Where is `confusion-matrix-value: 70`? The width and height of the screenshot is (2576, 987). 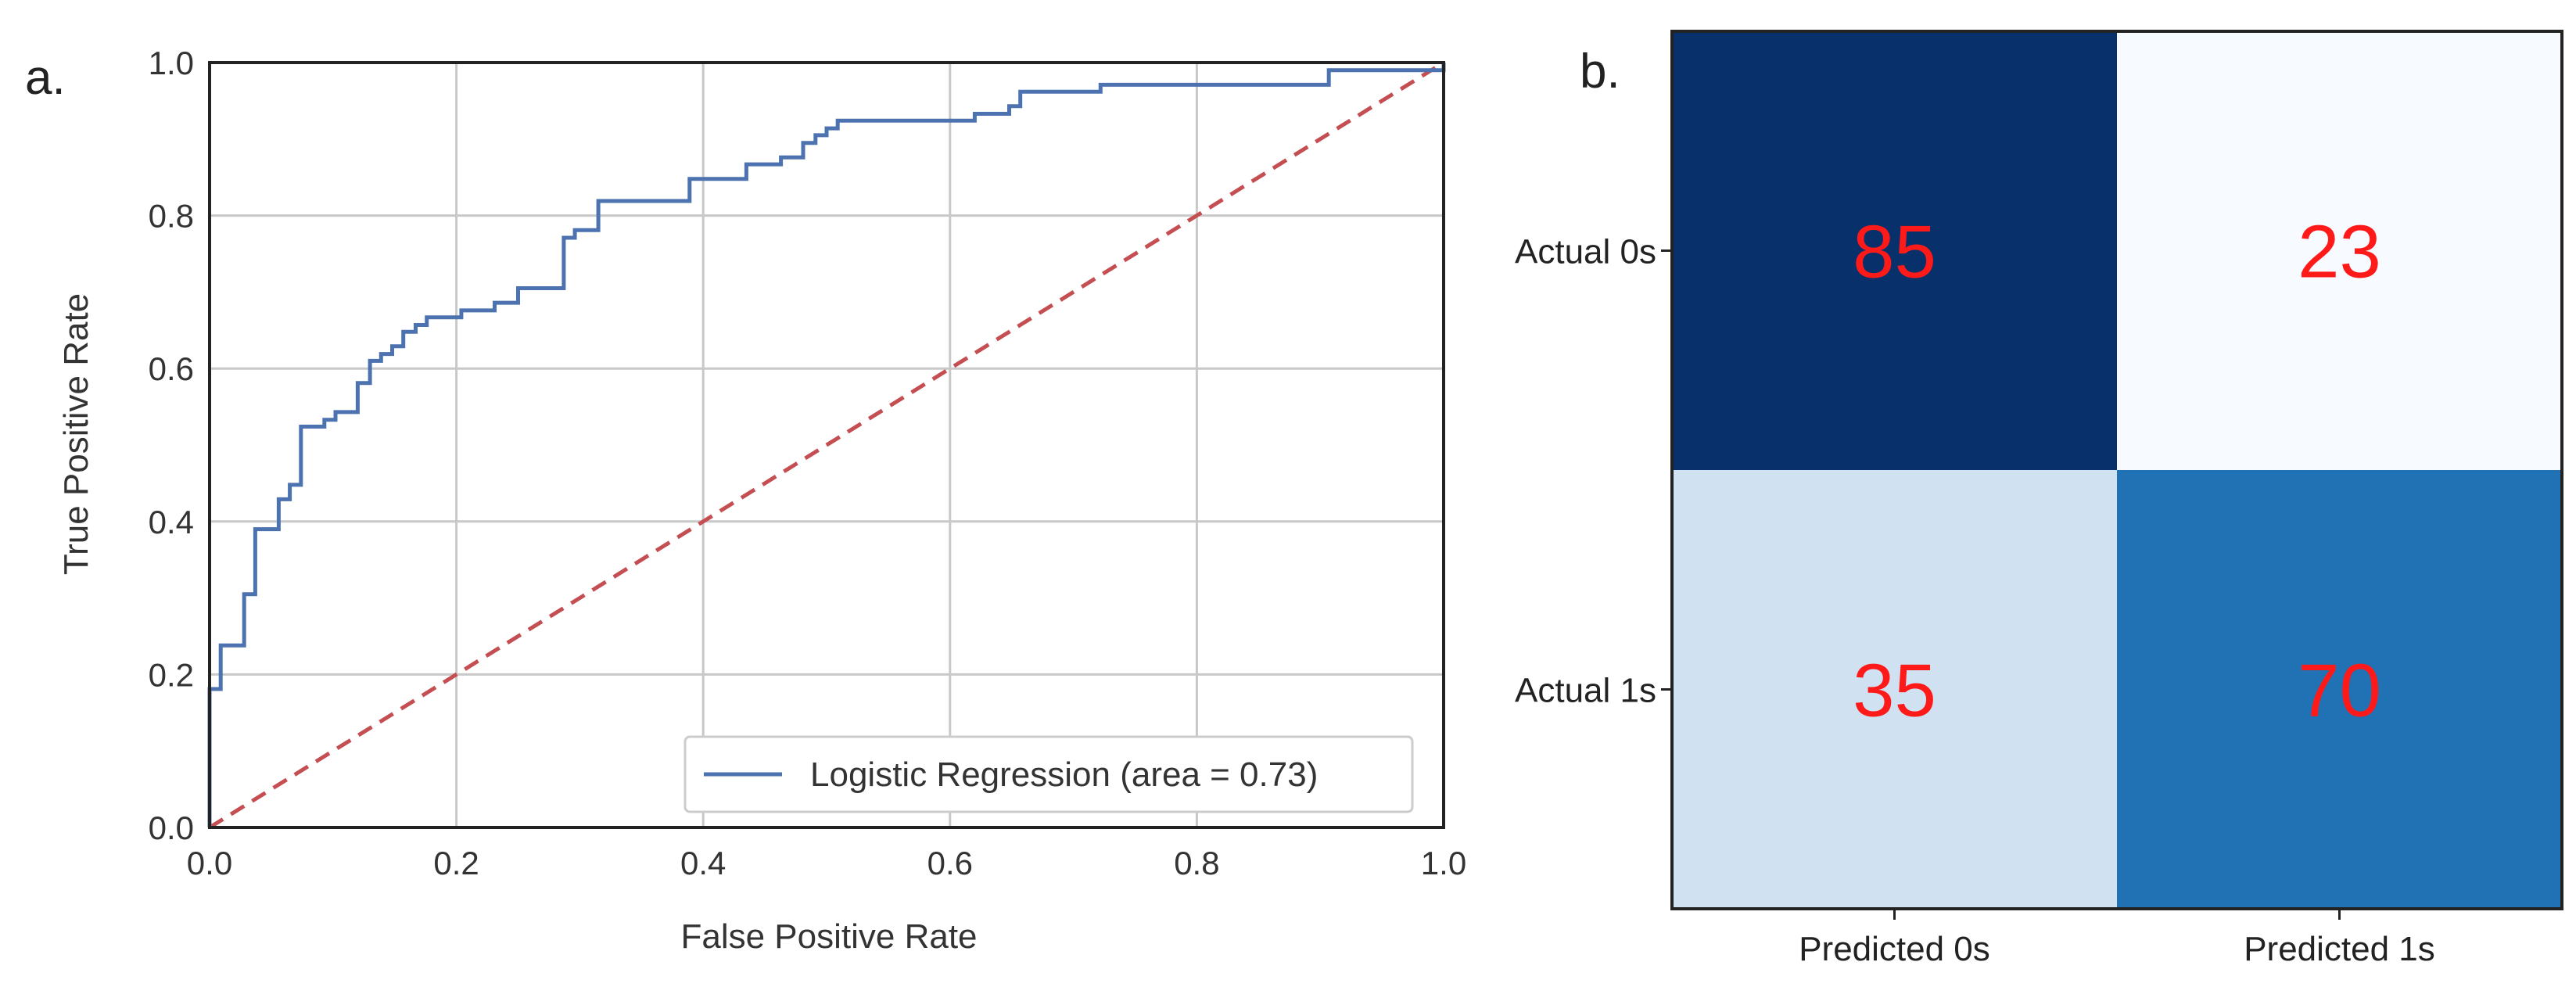
confusion-matrix-value: 70 is located at coordinates (2339, 691).